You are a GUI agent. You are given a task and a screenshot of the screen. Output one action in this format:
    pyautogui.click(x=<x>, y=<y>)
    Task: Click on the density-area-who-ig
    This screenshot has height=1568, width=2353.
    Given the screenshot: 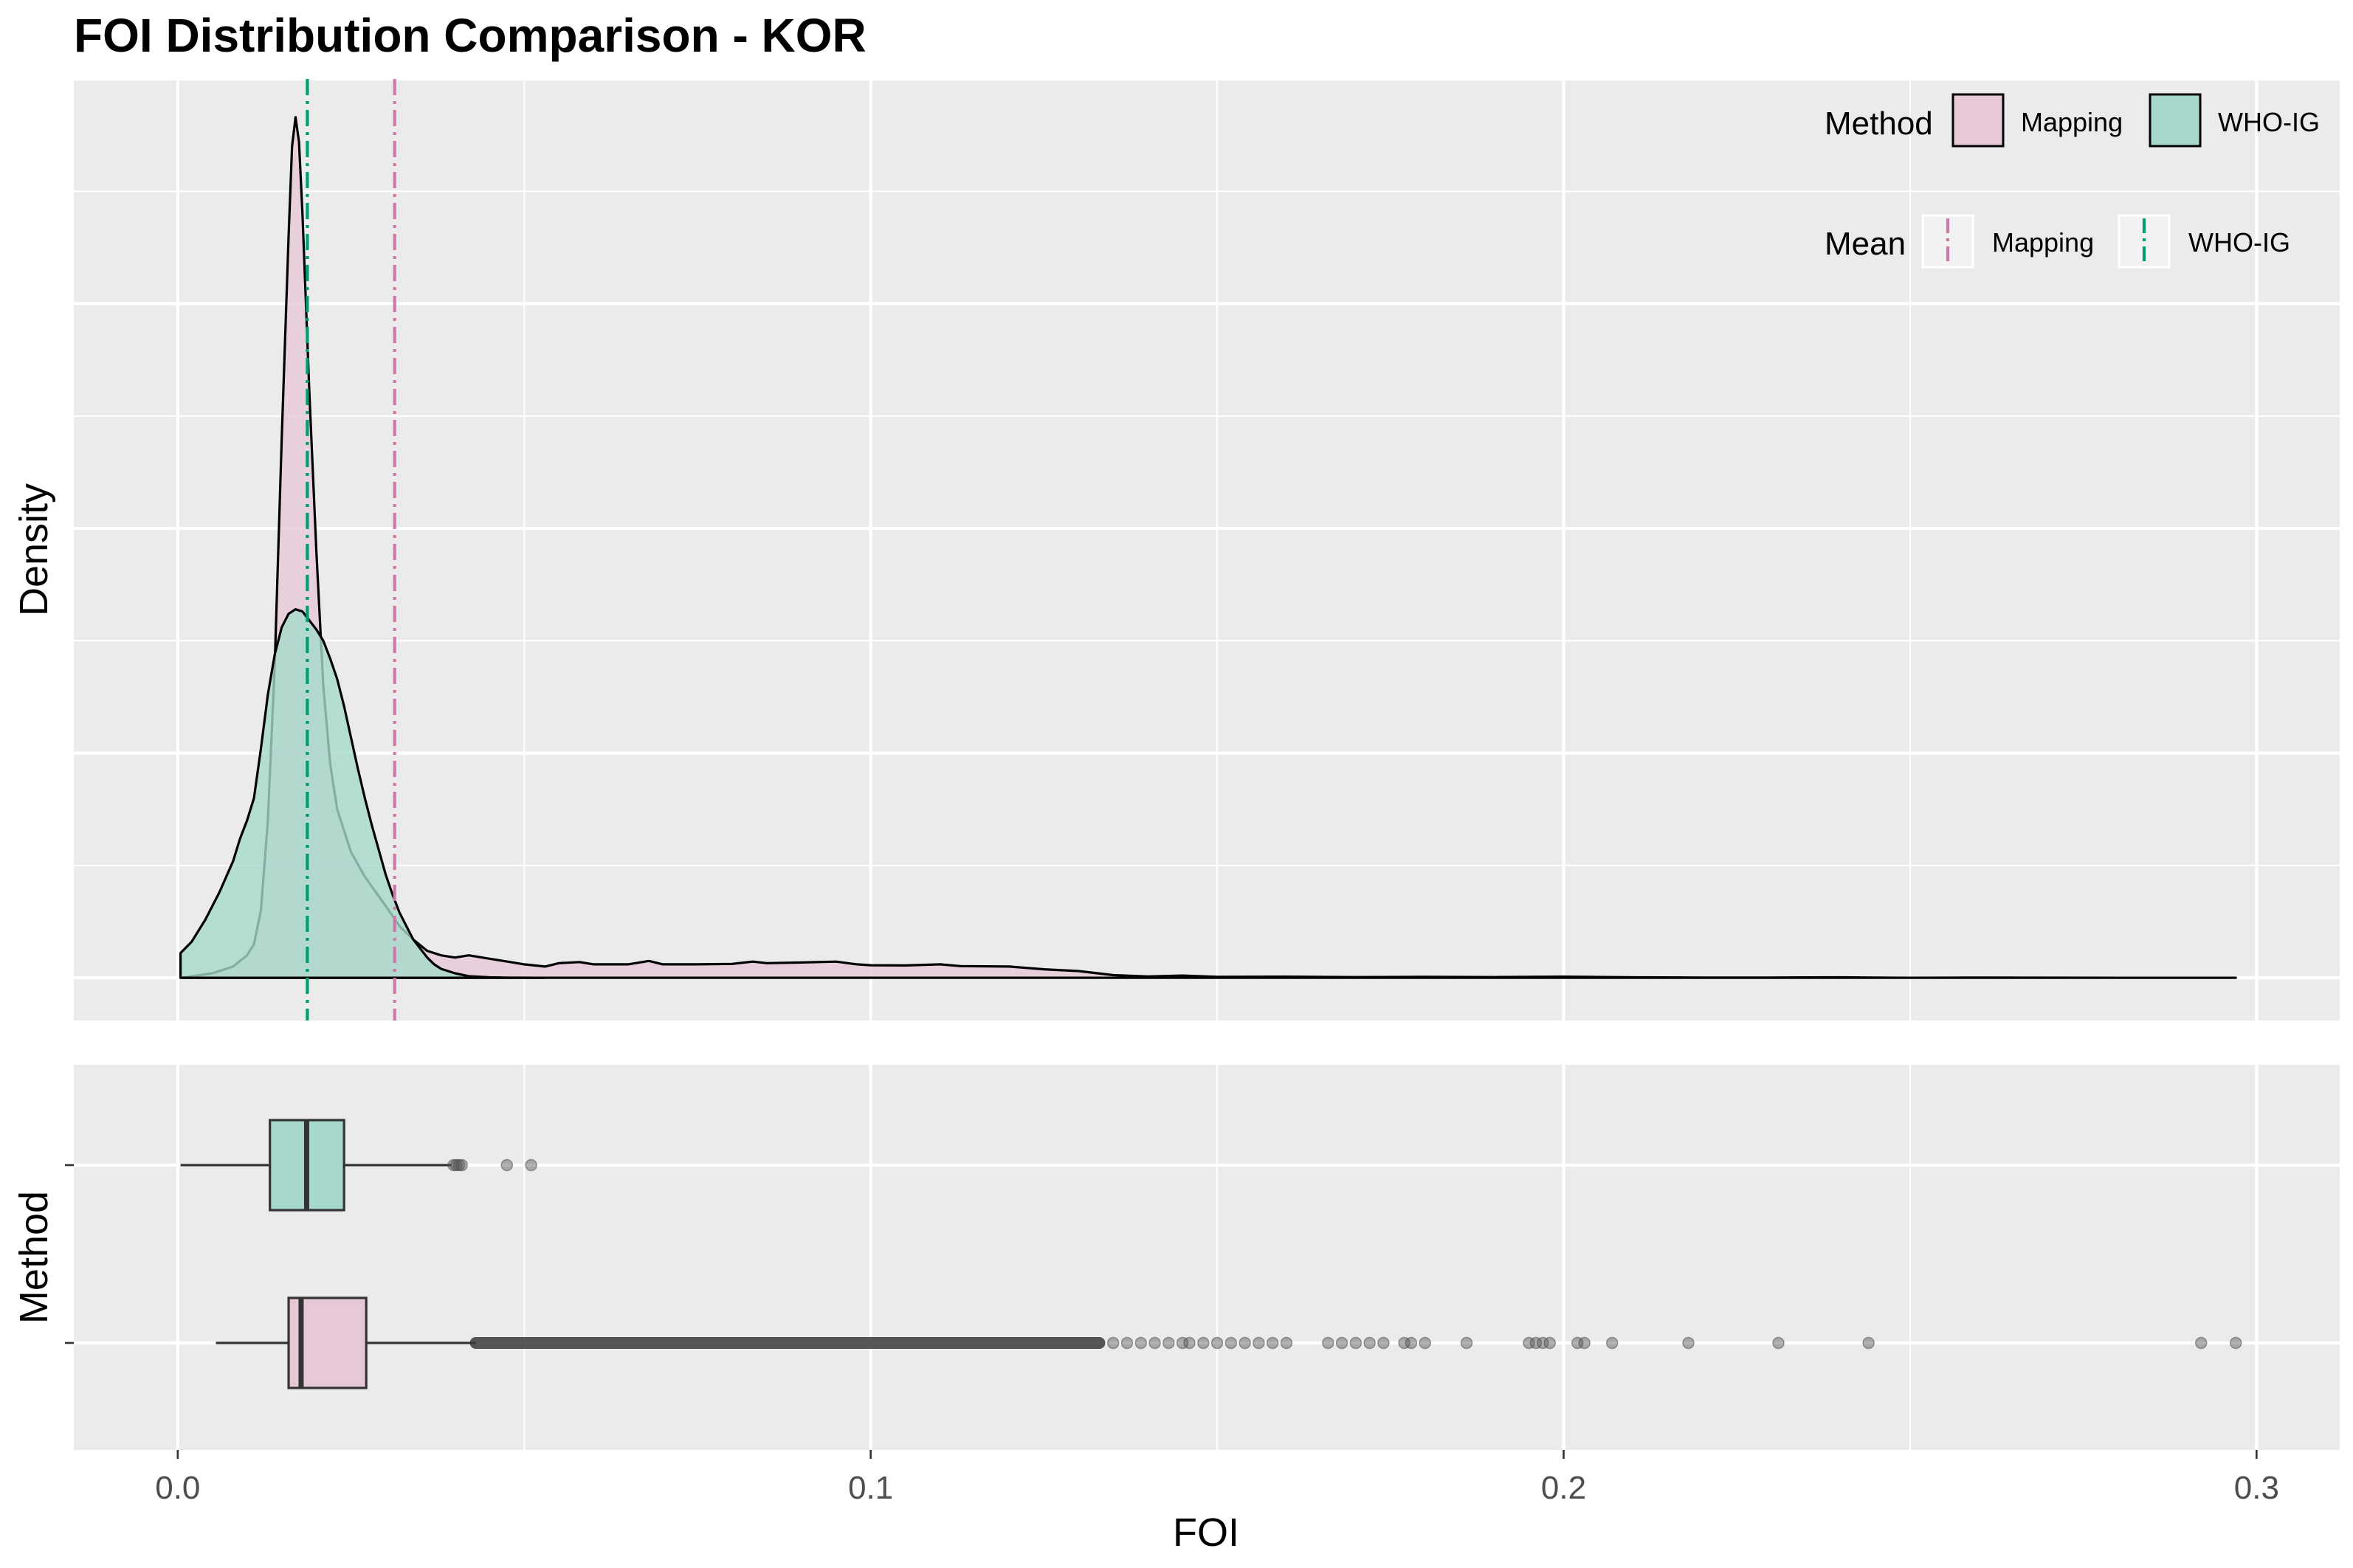 What is the action you would take?
    pyautogui.click(x=362, y=793)
    